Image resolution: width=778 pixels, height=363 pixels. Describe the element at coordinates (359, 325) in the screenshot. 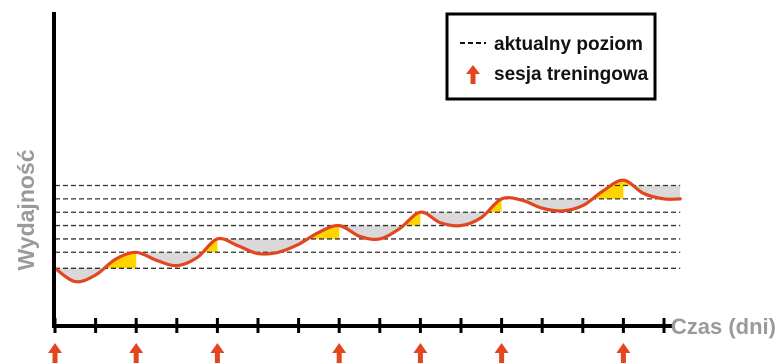

I see `x-axis-ticks` at that location.